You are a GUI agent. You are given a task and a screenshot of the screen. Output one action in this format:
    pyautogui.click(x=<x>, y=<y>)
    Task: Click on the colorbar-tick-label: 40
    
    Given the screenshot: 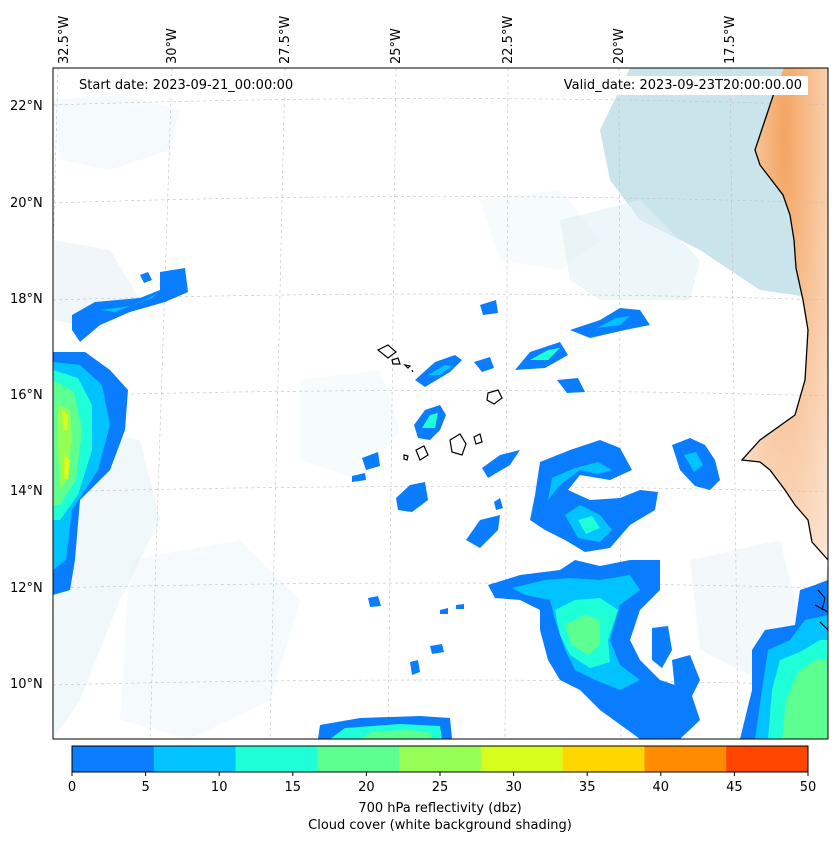 What is the action you would take?
    pyautogui.click(x=661, y=787)
    